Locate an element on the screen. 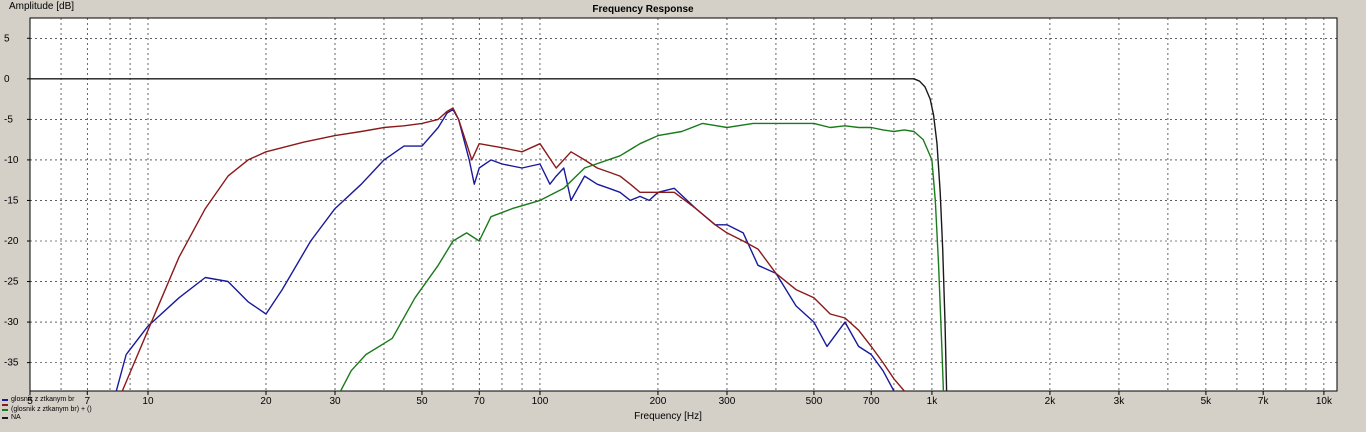  legend-label: glosnik z ztkanym br is located at coordinates (43, 399).